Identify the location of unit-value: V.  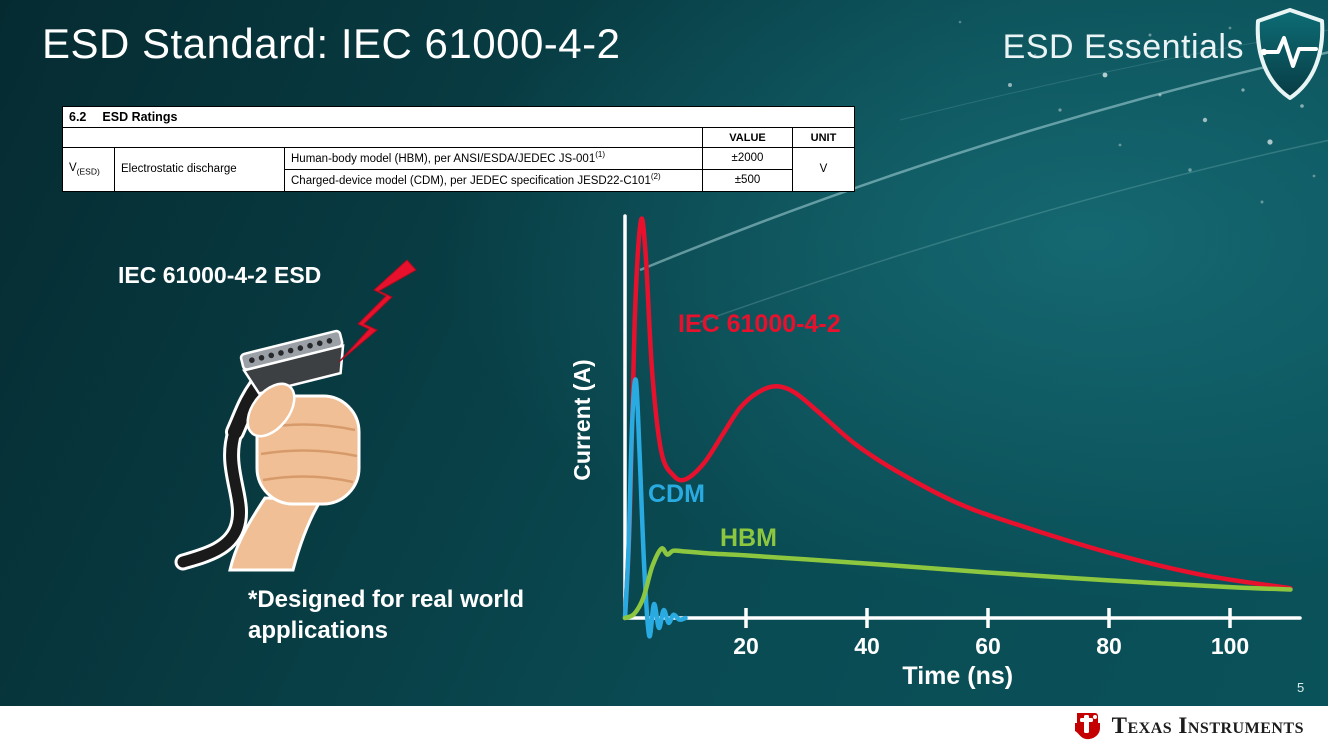
(823, 169).